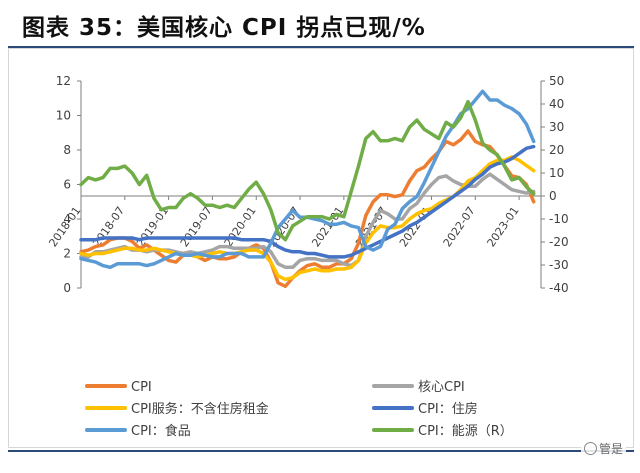  I want to click on watermark: 管是, so click(603, 448).